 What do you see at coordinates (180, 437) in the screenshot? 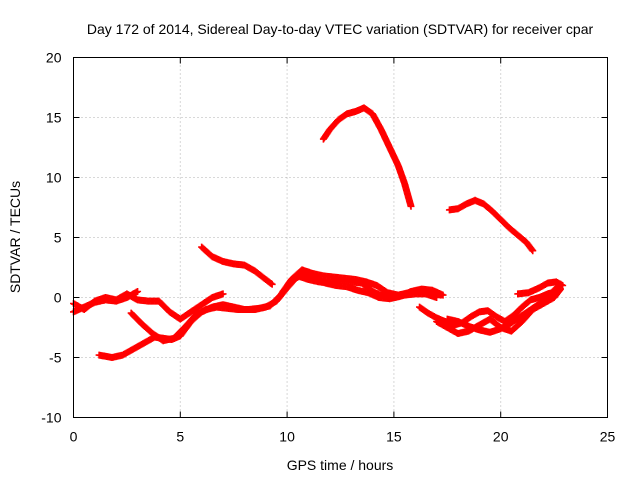
I see `x-tick-label: 5` at bounding box center [180, 437].